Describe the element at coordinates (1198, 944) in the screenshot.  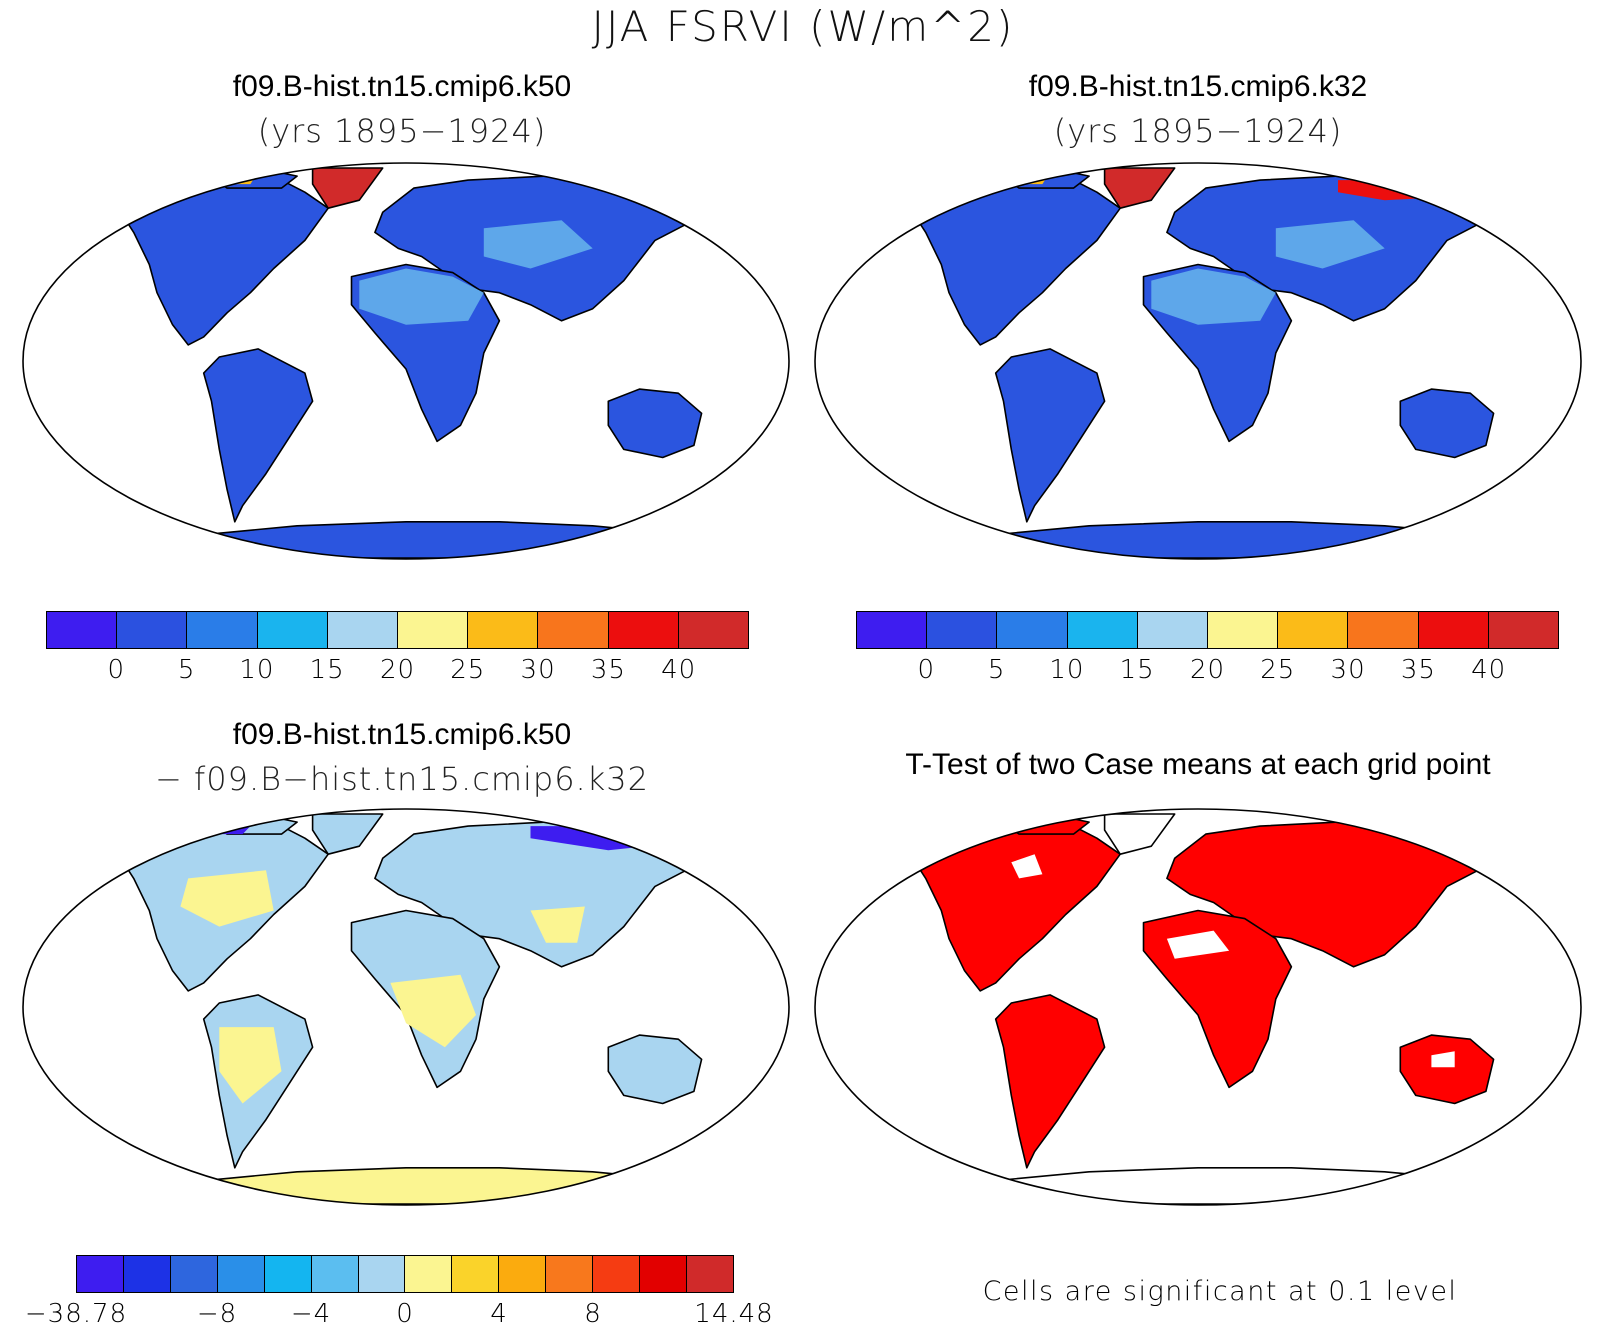
I see `sahara-nonsignificant-region` at that location.